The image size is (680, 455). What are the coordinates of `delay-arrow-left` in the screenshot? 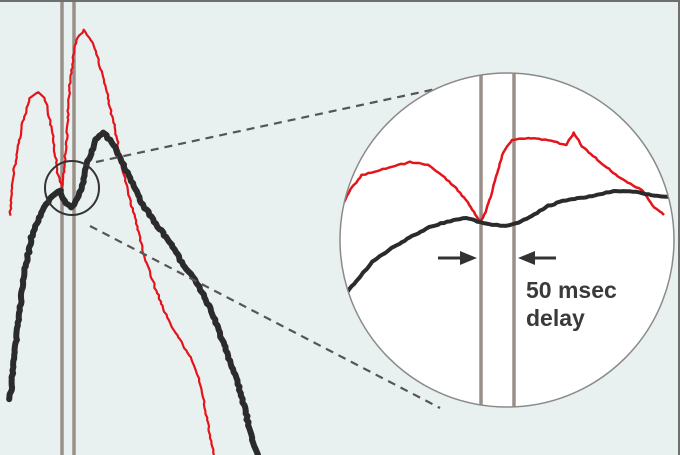 It's located at (457, 258).